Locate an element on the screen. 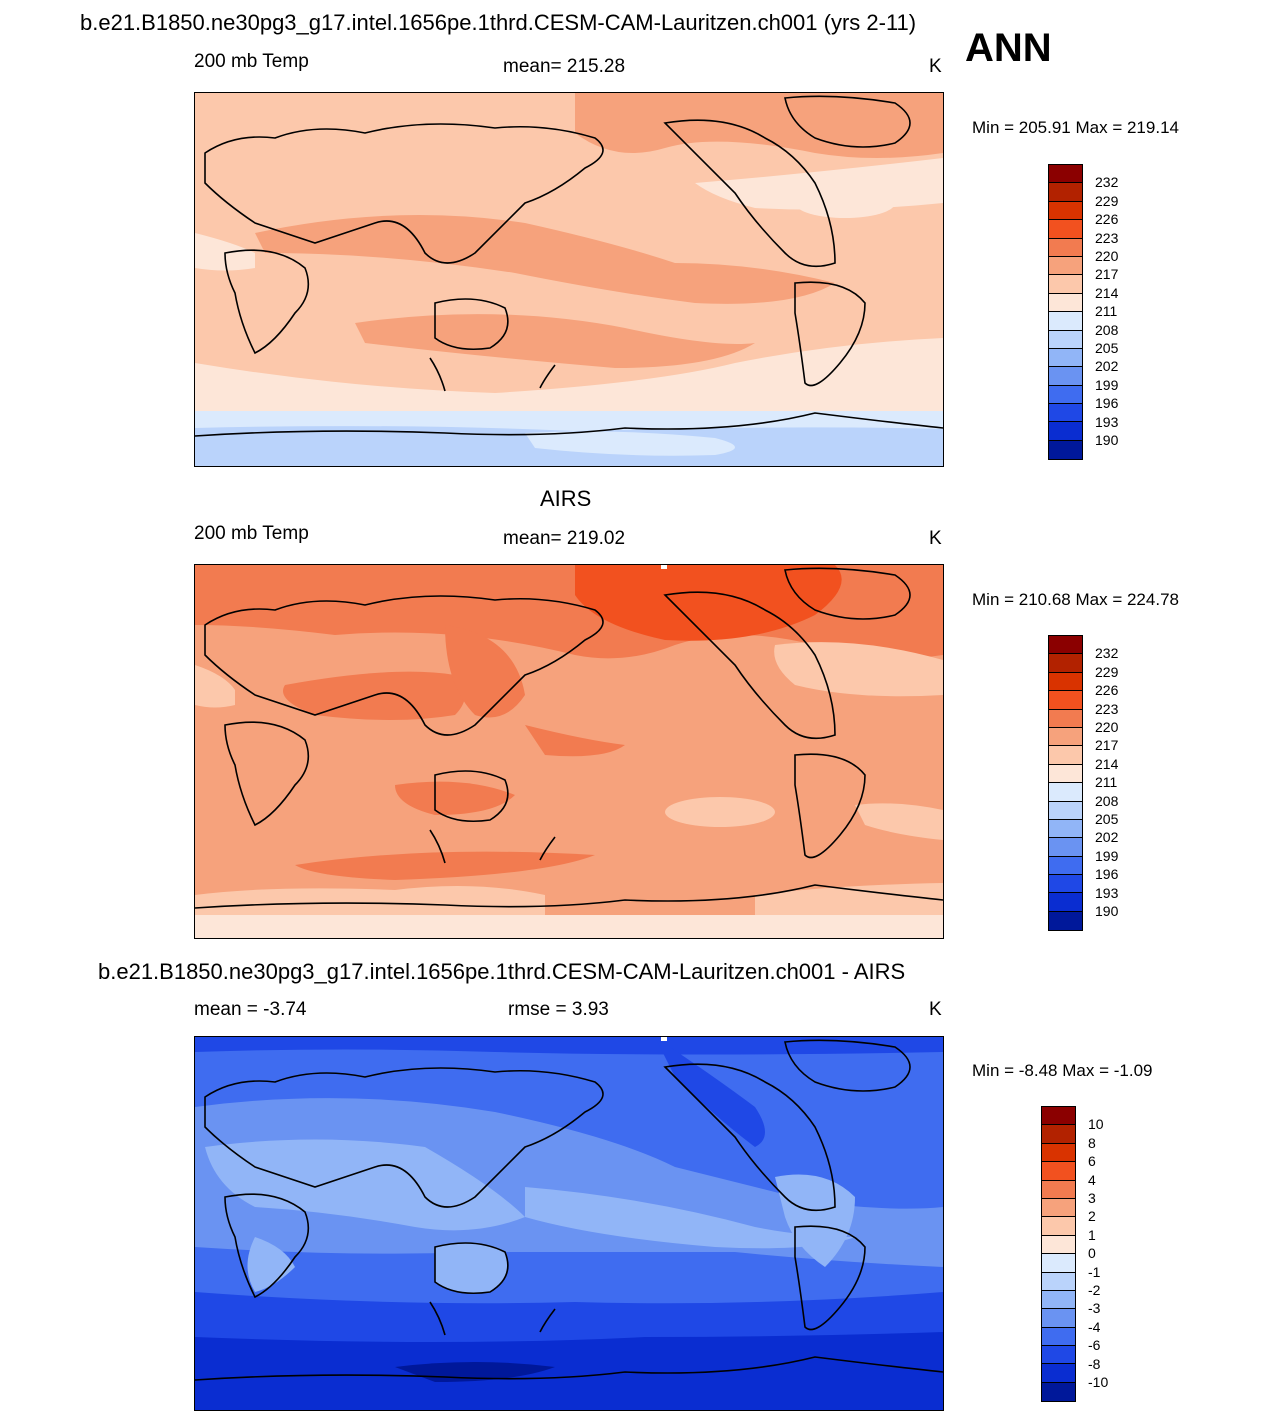 This screenshot has width=1285, height=1416. panel2-units: K is located at coordinates (935, 538).